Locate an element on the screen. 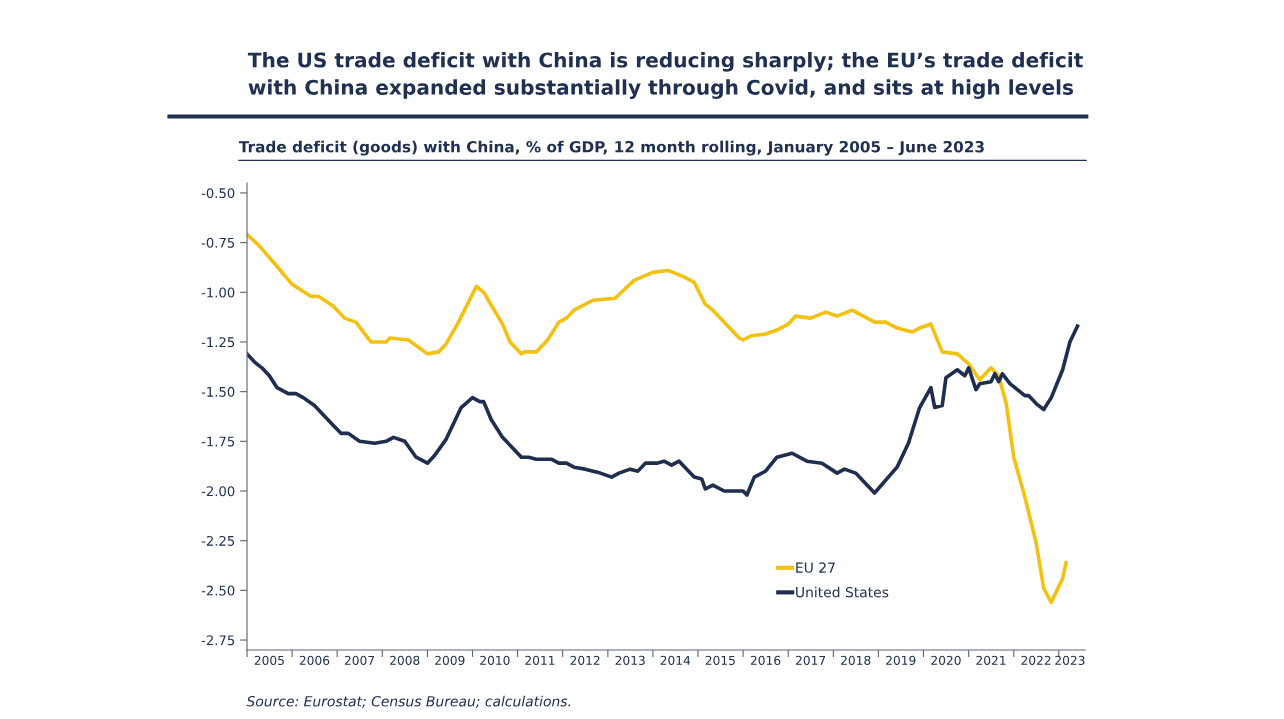  y-tick-label: -2.00 is located at coordinates (218, 491).